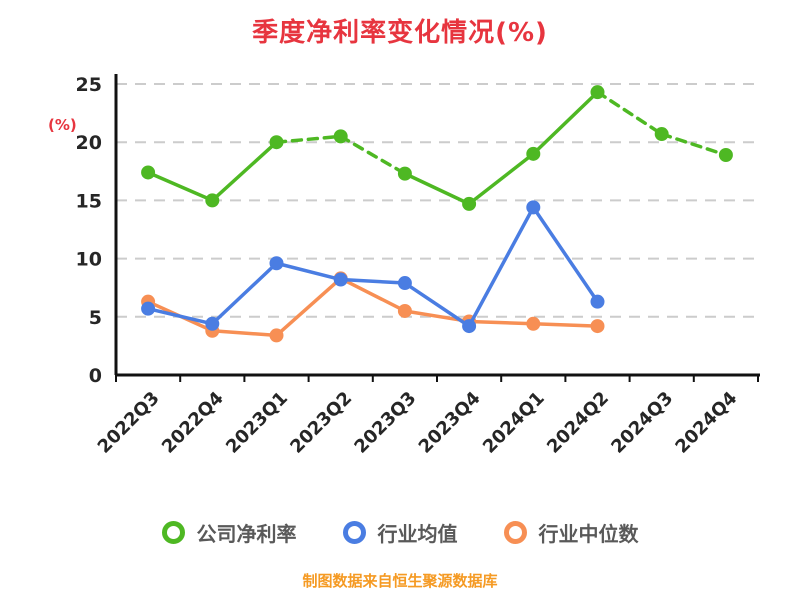  I want to click on y-axis-label: (%), so click(62, 125).